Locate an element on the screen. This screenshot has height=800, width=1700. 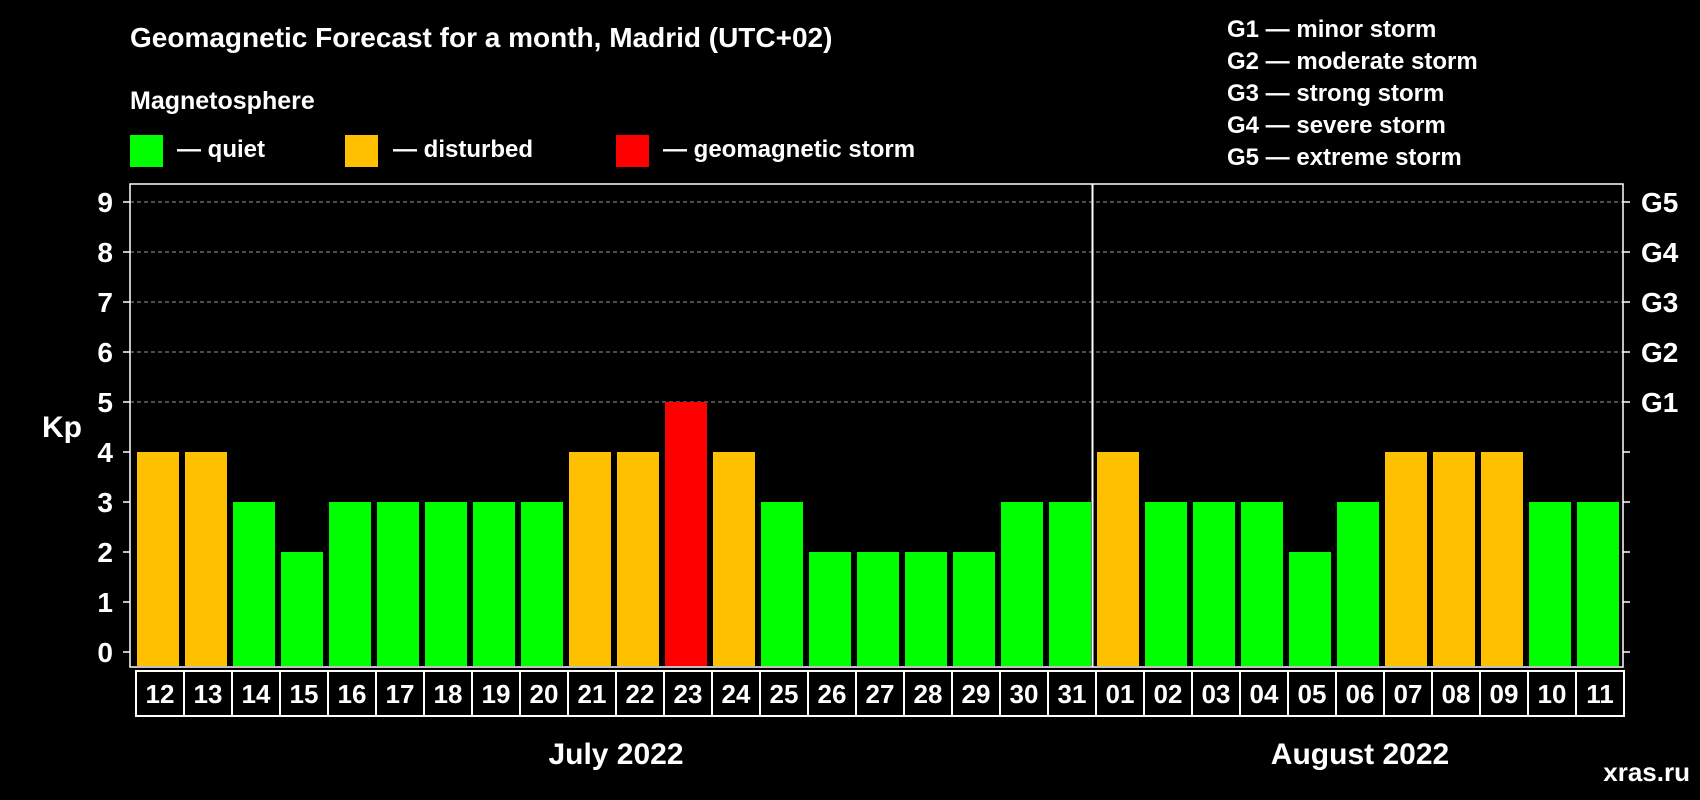
y-tick-label: 8 is located at coordinates (105, 252).